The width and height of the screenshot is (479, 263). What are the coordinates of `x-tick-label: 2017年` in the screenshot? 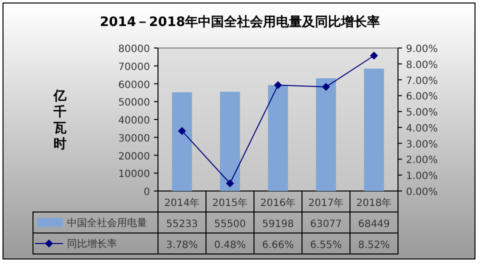 It's located at (326, 203).